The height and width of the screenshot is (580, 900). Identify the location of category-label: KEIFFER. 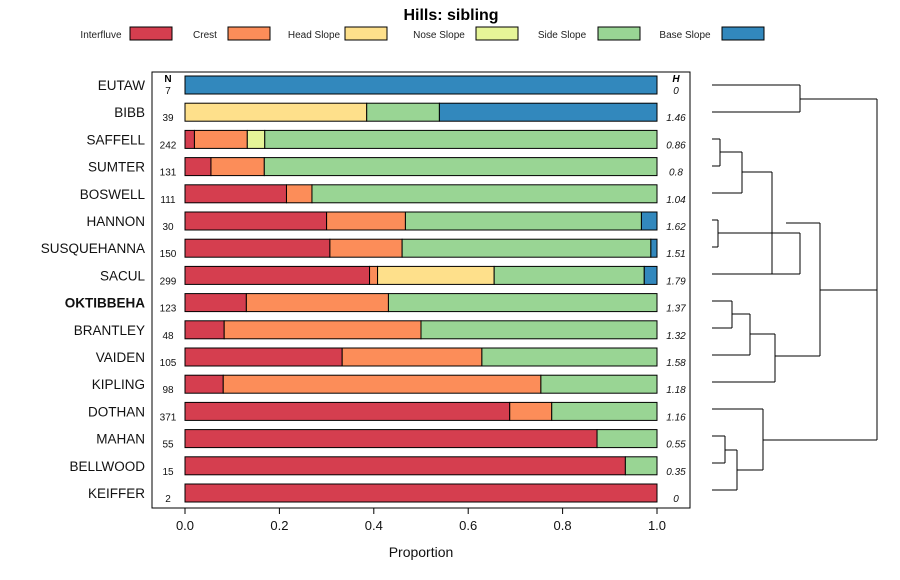
(116, 493).